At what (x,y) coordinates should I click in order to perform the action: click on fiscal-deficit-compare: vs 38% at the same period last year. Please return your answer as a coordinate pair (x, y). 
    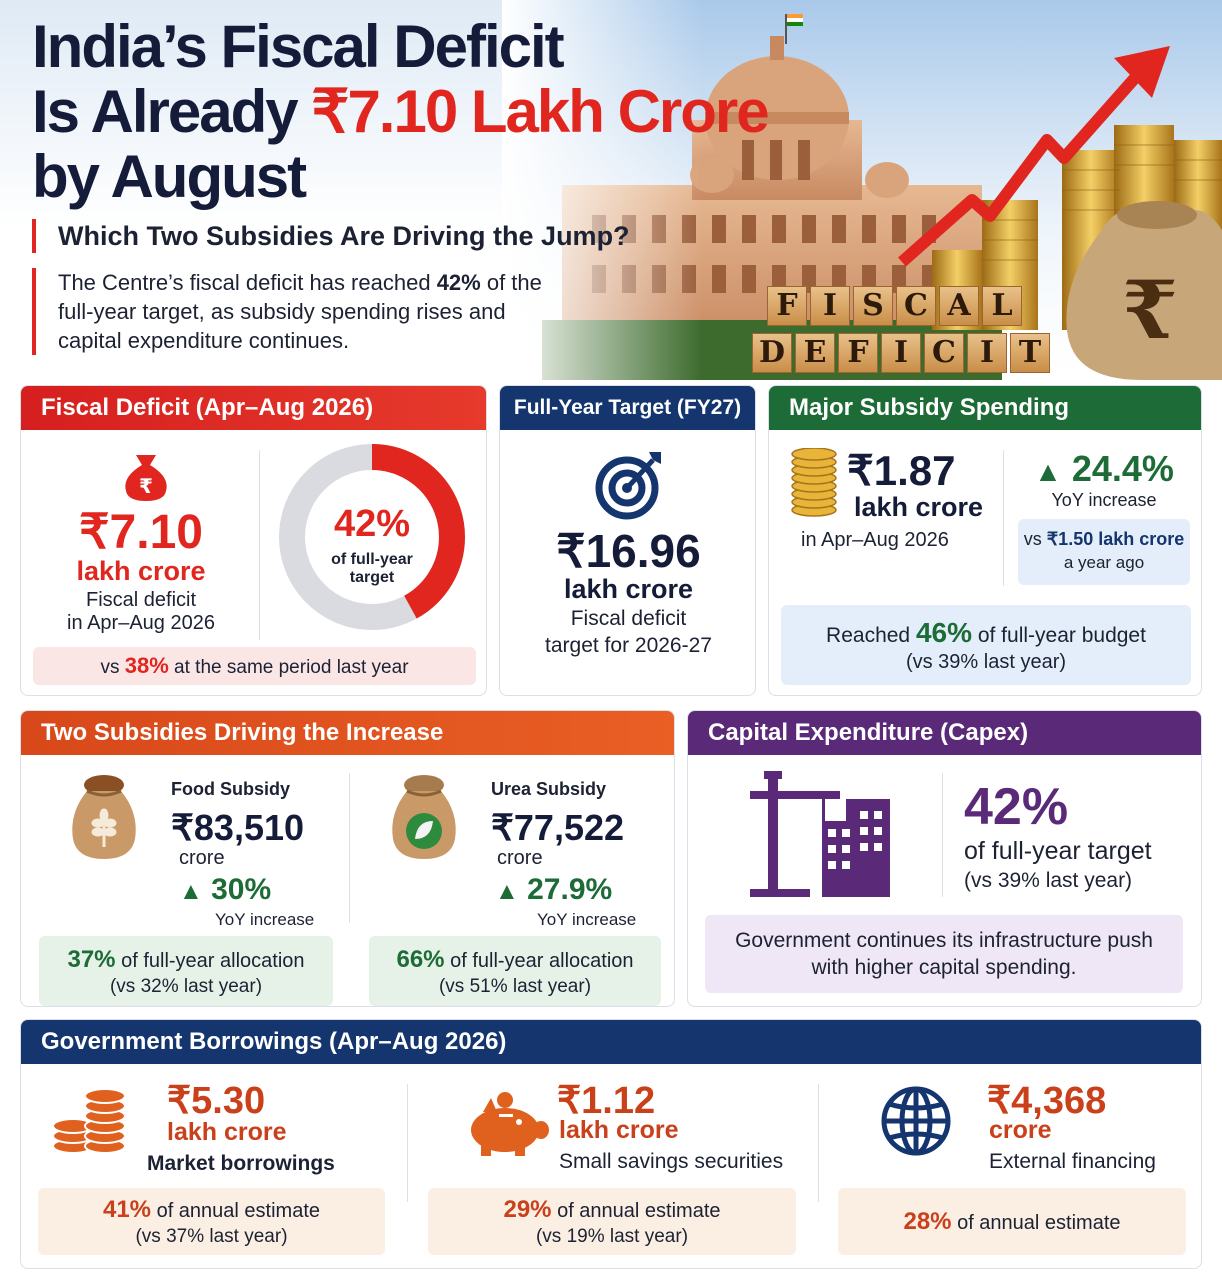
    Looking at the image, I should click on (254, 666).